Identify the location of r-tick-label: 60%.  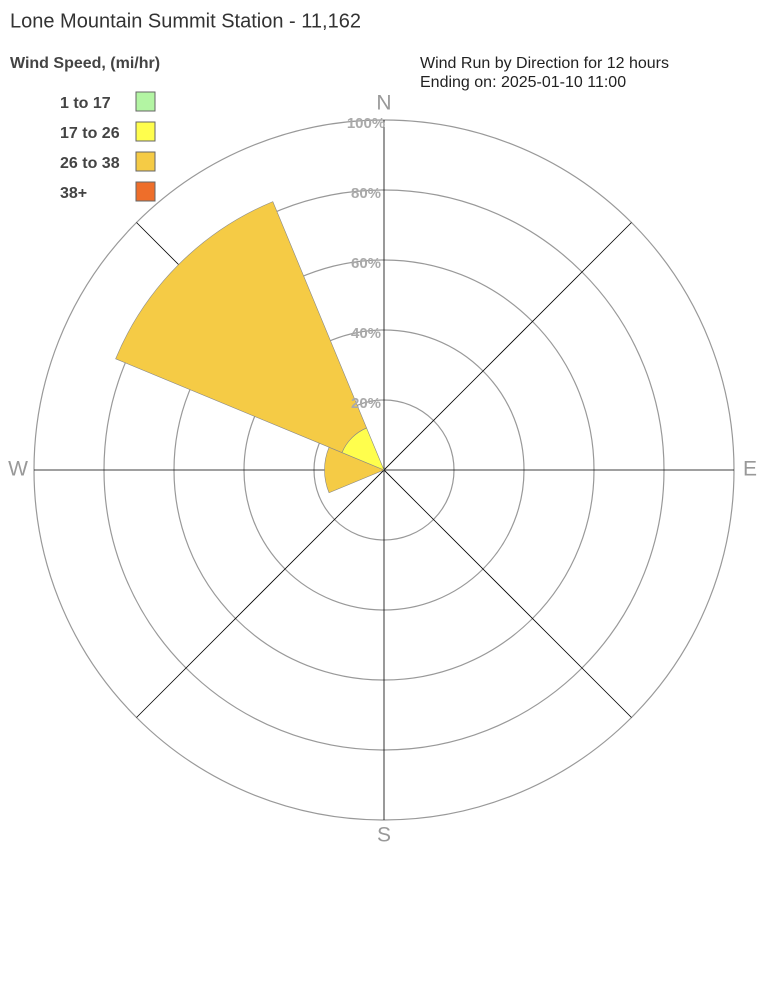
(366, 263).